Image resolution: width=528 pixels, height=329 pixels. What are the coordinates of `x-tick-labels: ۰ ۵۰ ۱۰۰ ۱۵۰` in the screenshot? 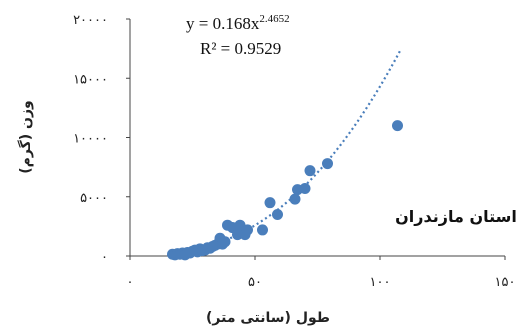 It's located at (321, 273).